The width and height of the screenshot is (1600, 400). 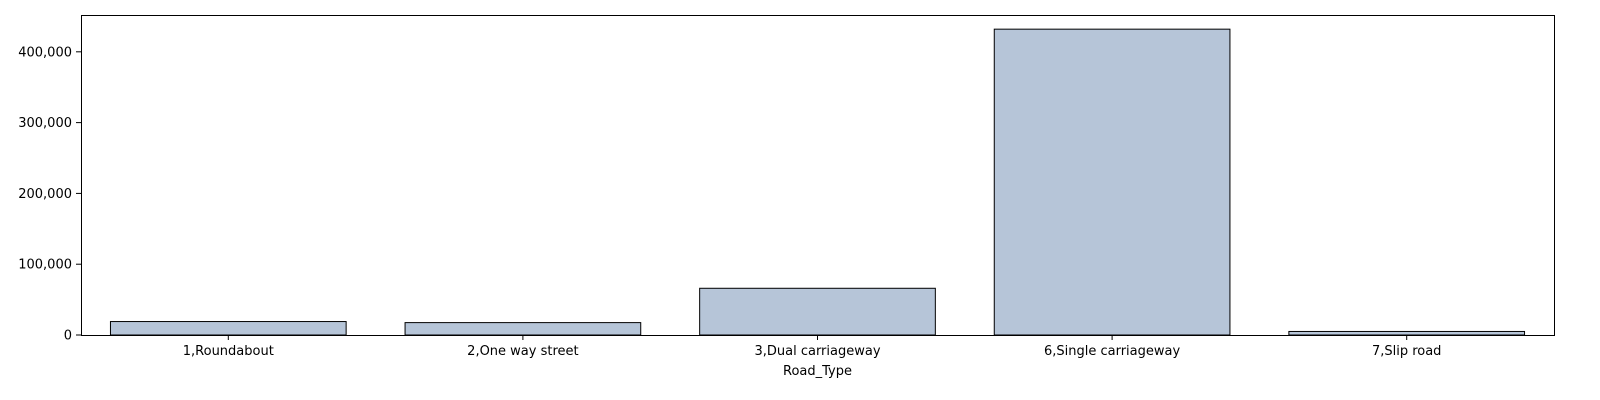 What do you see at coordinates (45, 265) in the screenshot?
I see `y-tick-label: 100,000` at bounding box center [45, 265].